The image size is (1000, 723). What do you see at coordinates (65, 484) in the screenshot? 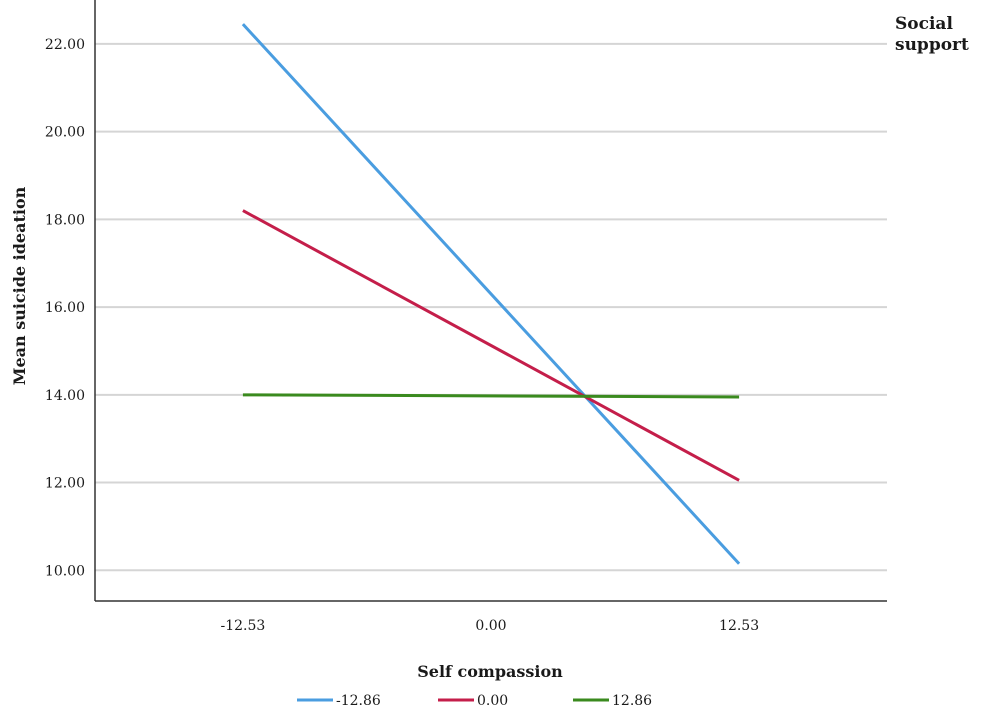
I see `y-tick-label: 12.00` at bounding box center [65, 484].